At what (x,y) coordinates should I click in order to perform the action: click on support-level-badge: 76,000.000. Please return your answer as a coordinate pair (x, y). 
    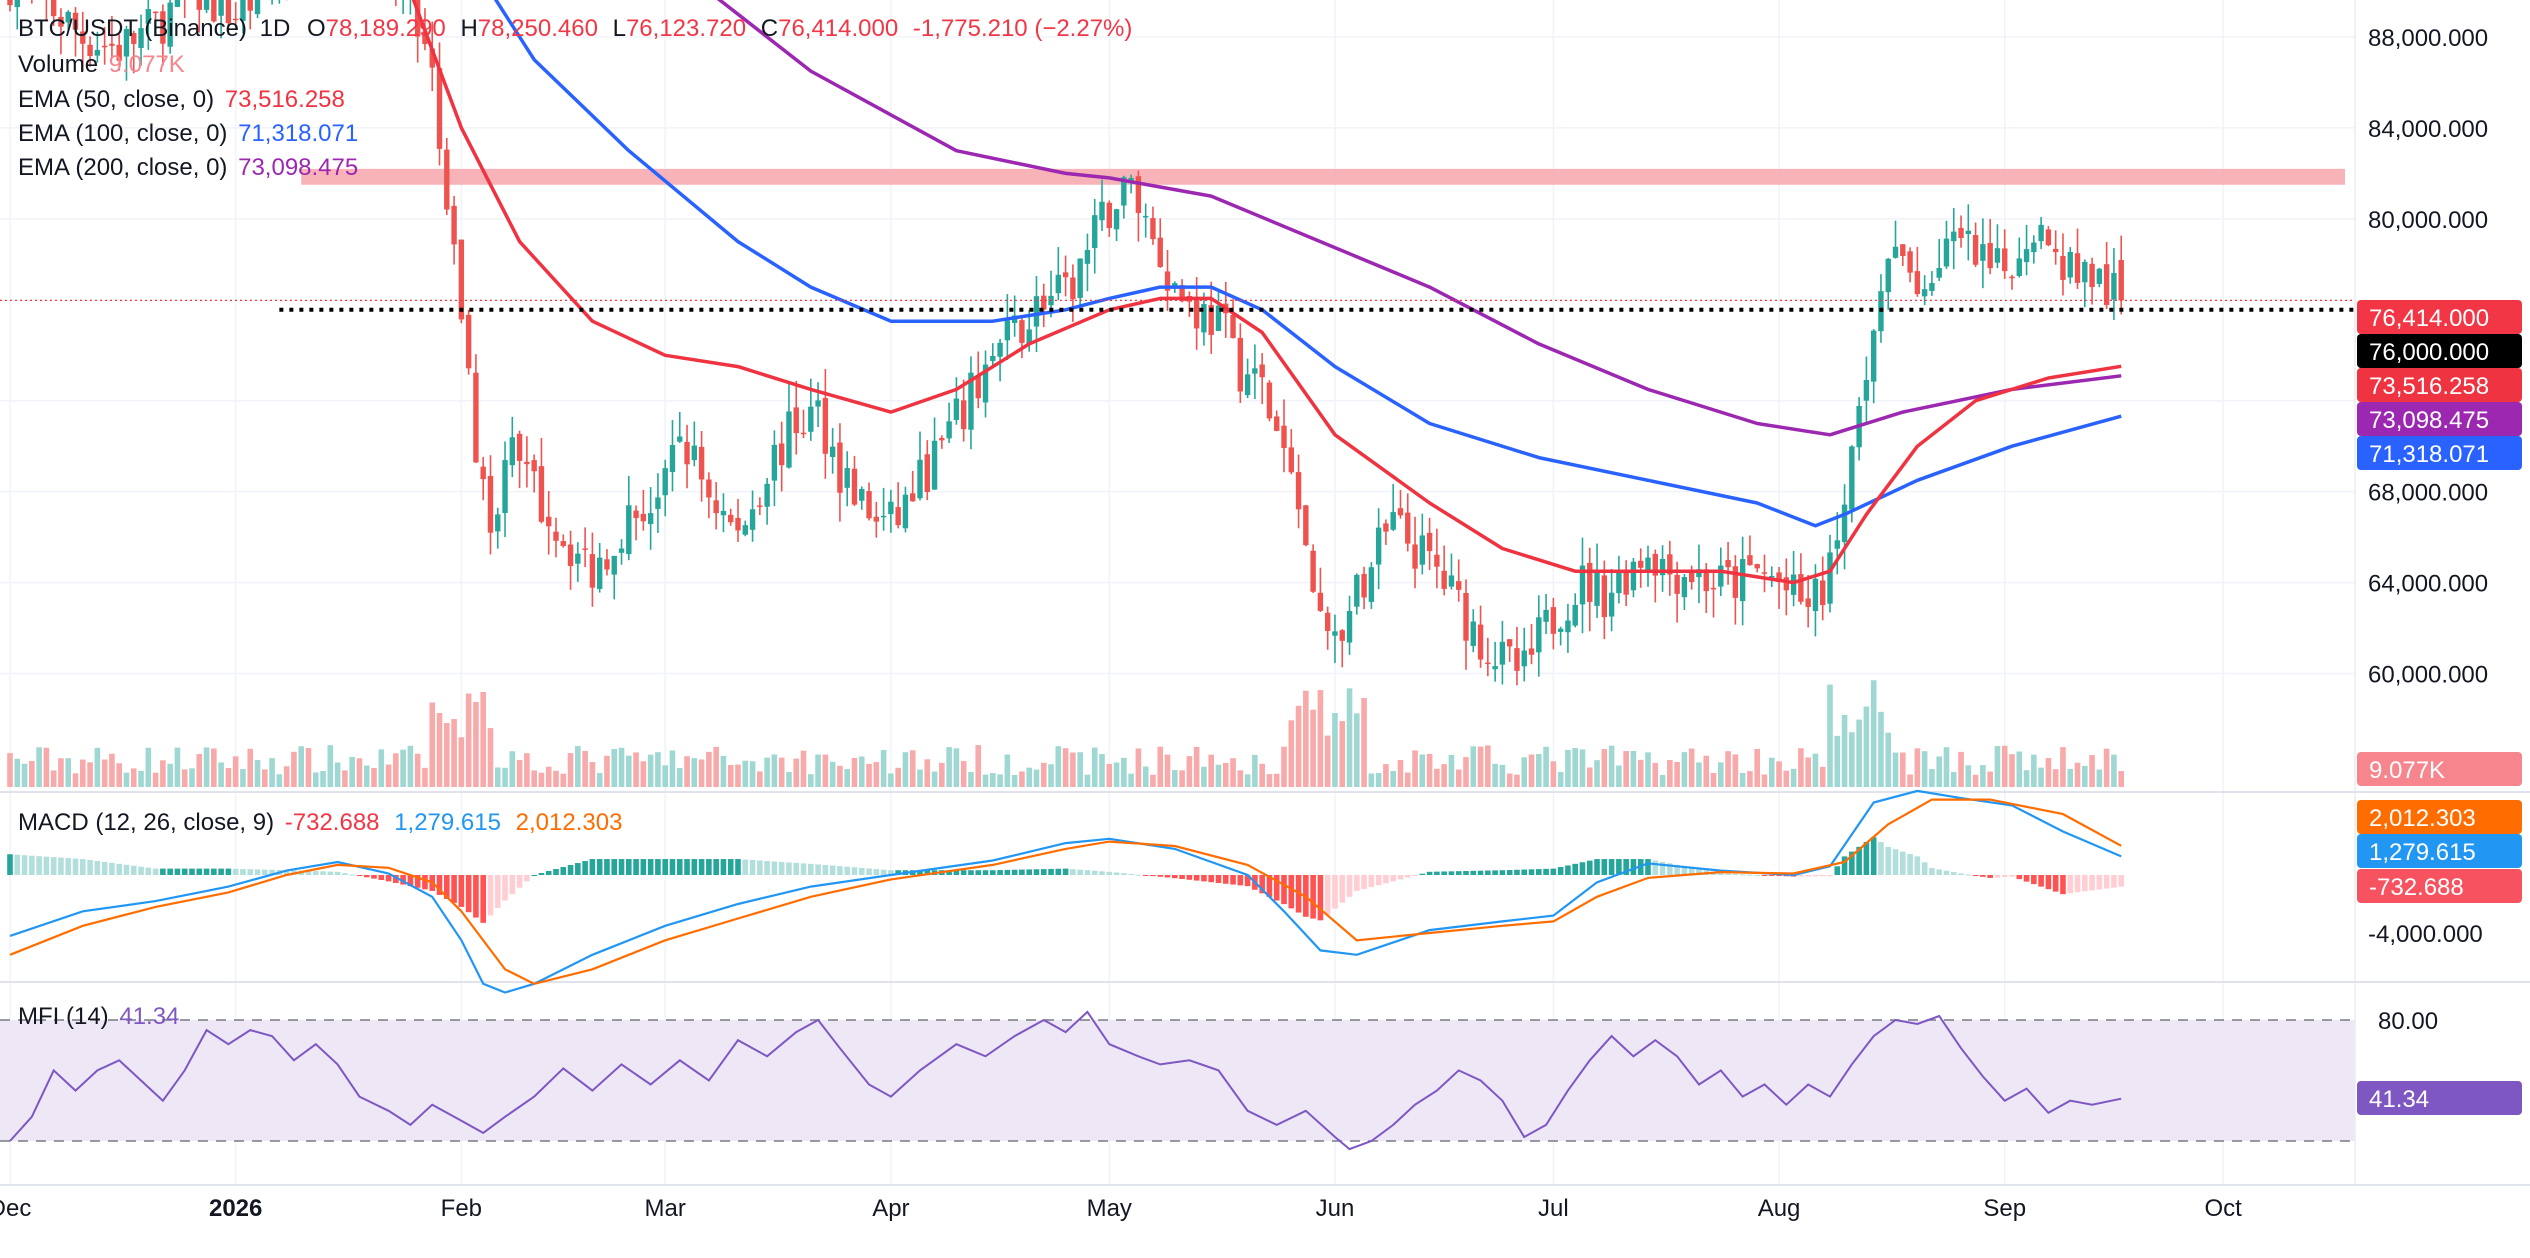
    Looking at the image, I should click on (2439, 351).